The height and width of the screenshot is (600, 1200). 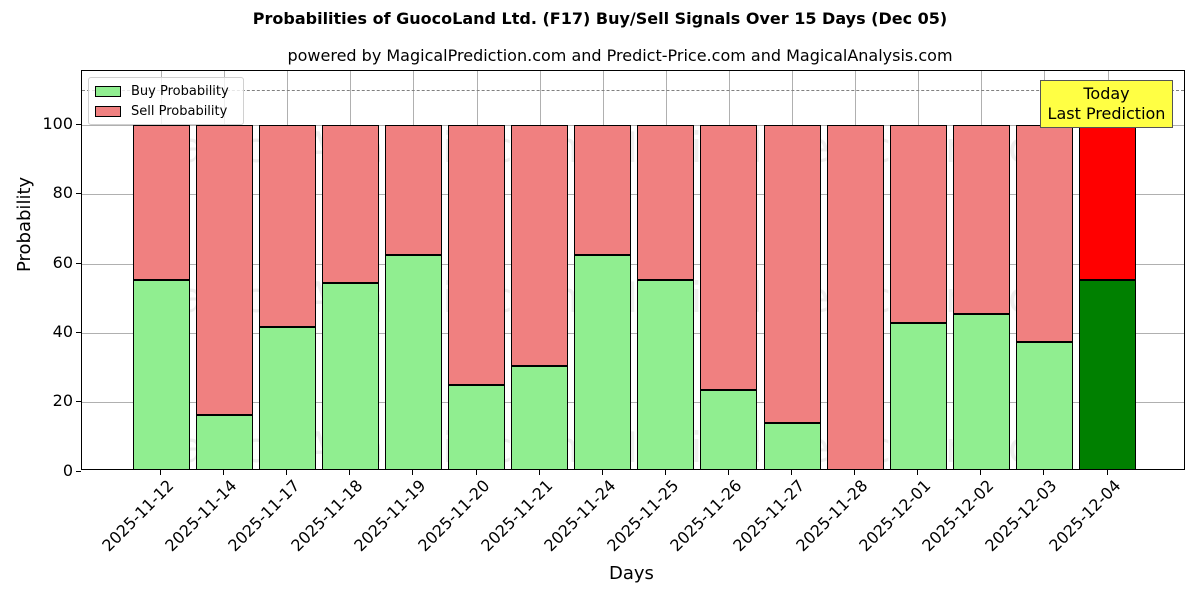 I want to click on y-tick-label: 100, so click(x=57, y=123).